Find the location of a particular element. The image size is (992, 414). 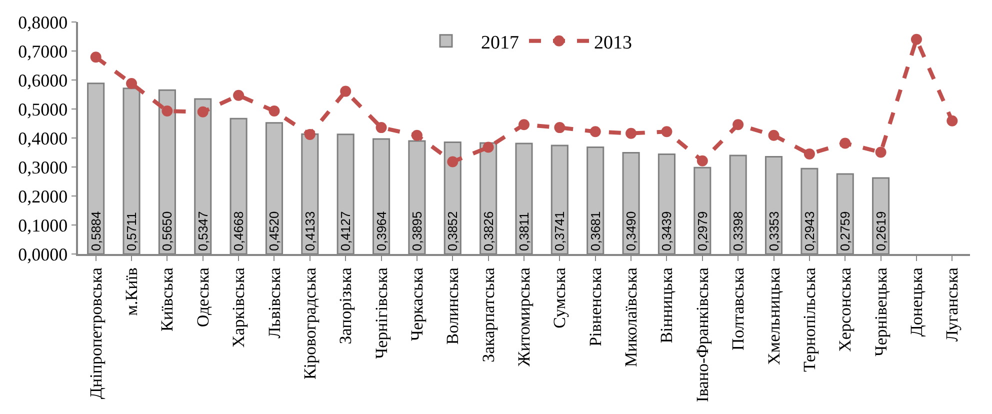

y-tick-label: 0,6000 is located at coordinates (43, 80).